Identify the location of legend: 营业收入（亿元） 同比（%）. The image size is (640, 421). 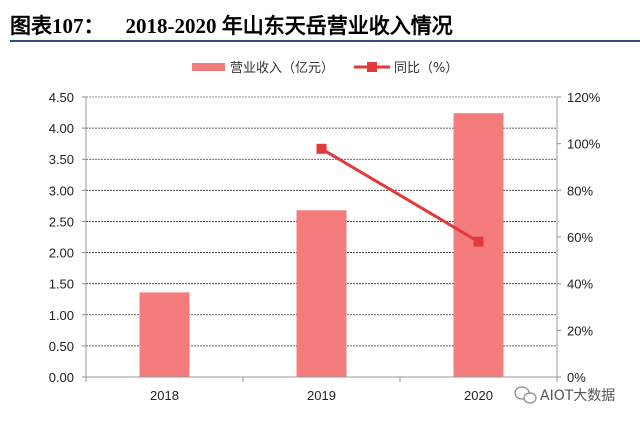
(325, 68).